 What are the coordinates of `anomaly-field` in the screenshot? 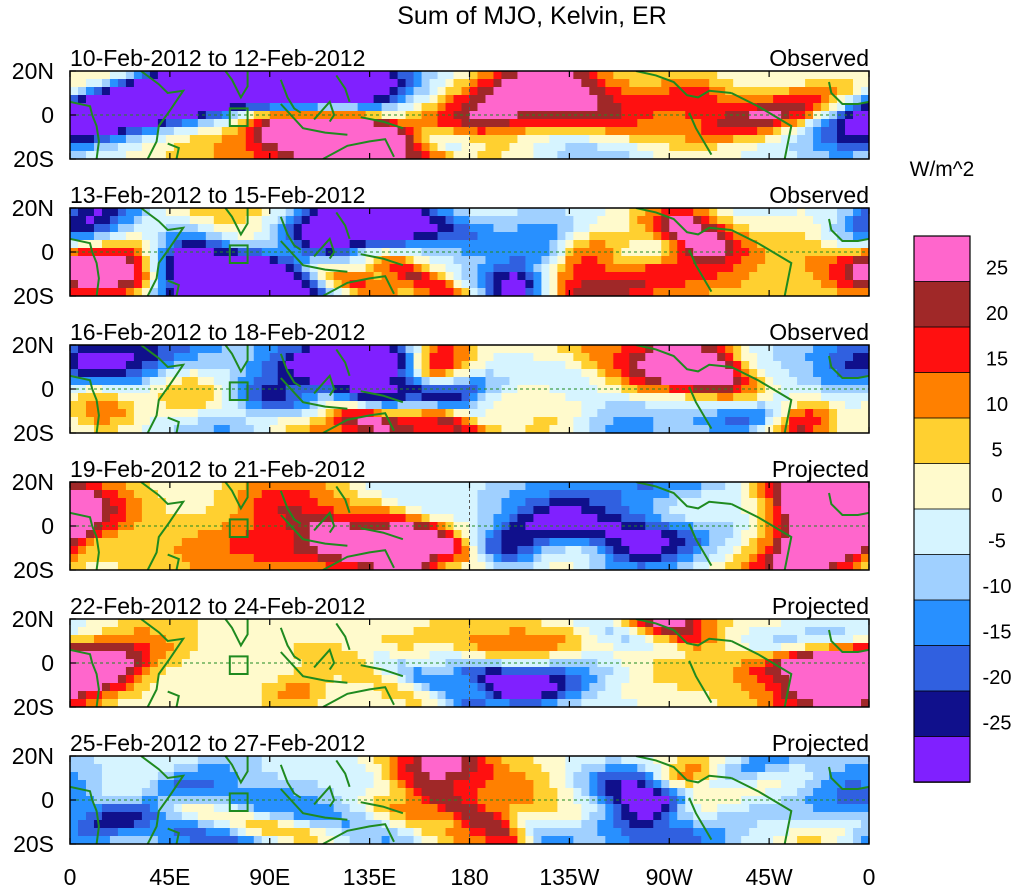 It's located at (469, 663).